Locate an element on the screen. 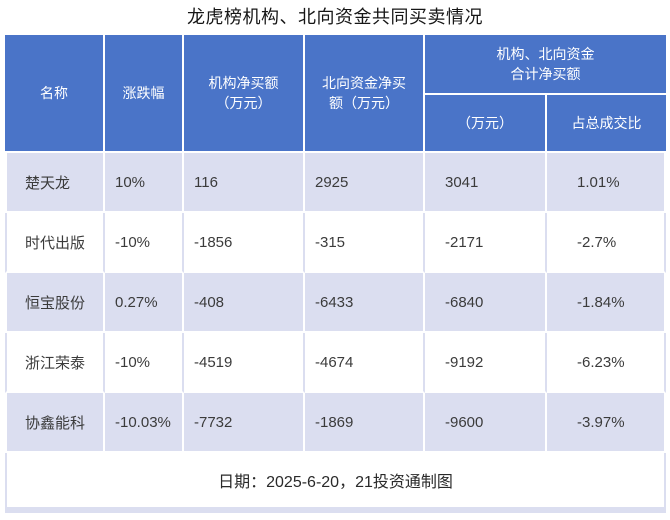 The width and height of the screenshot is (670, 520). north-net-cell: 2925 is located at coordinates (365, 183).